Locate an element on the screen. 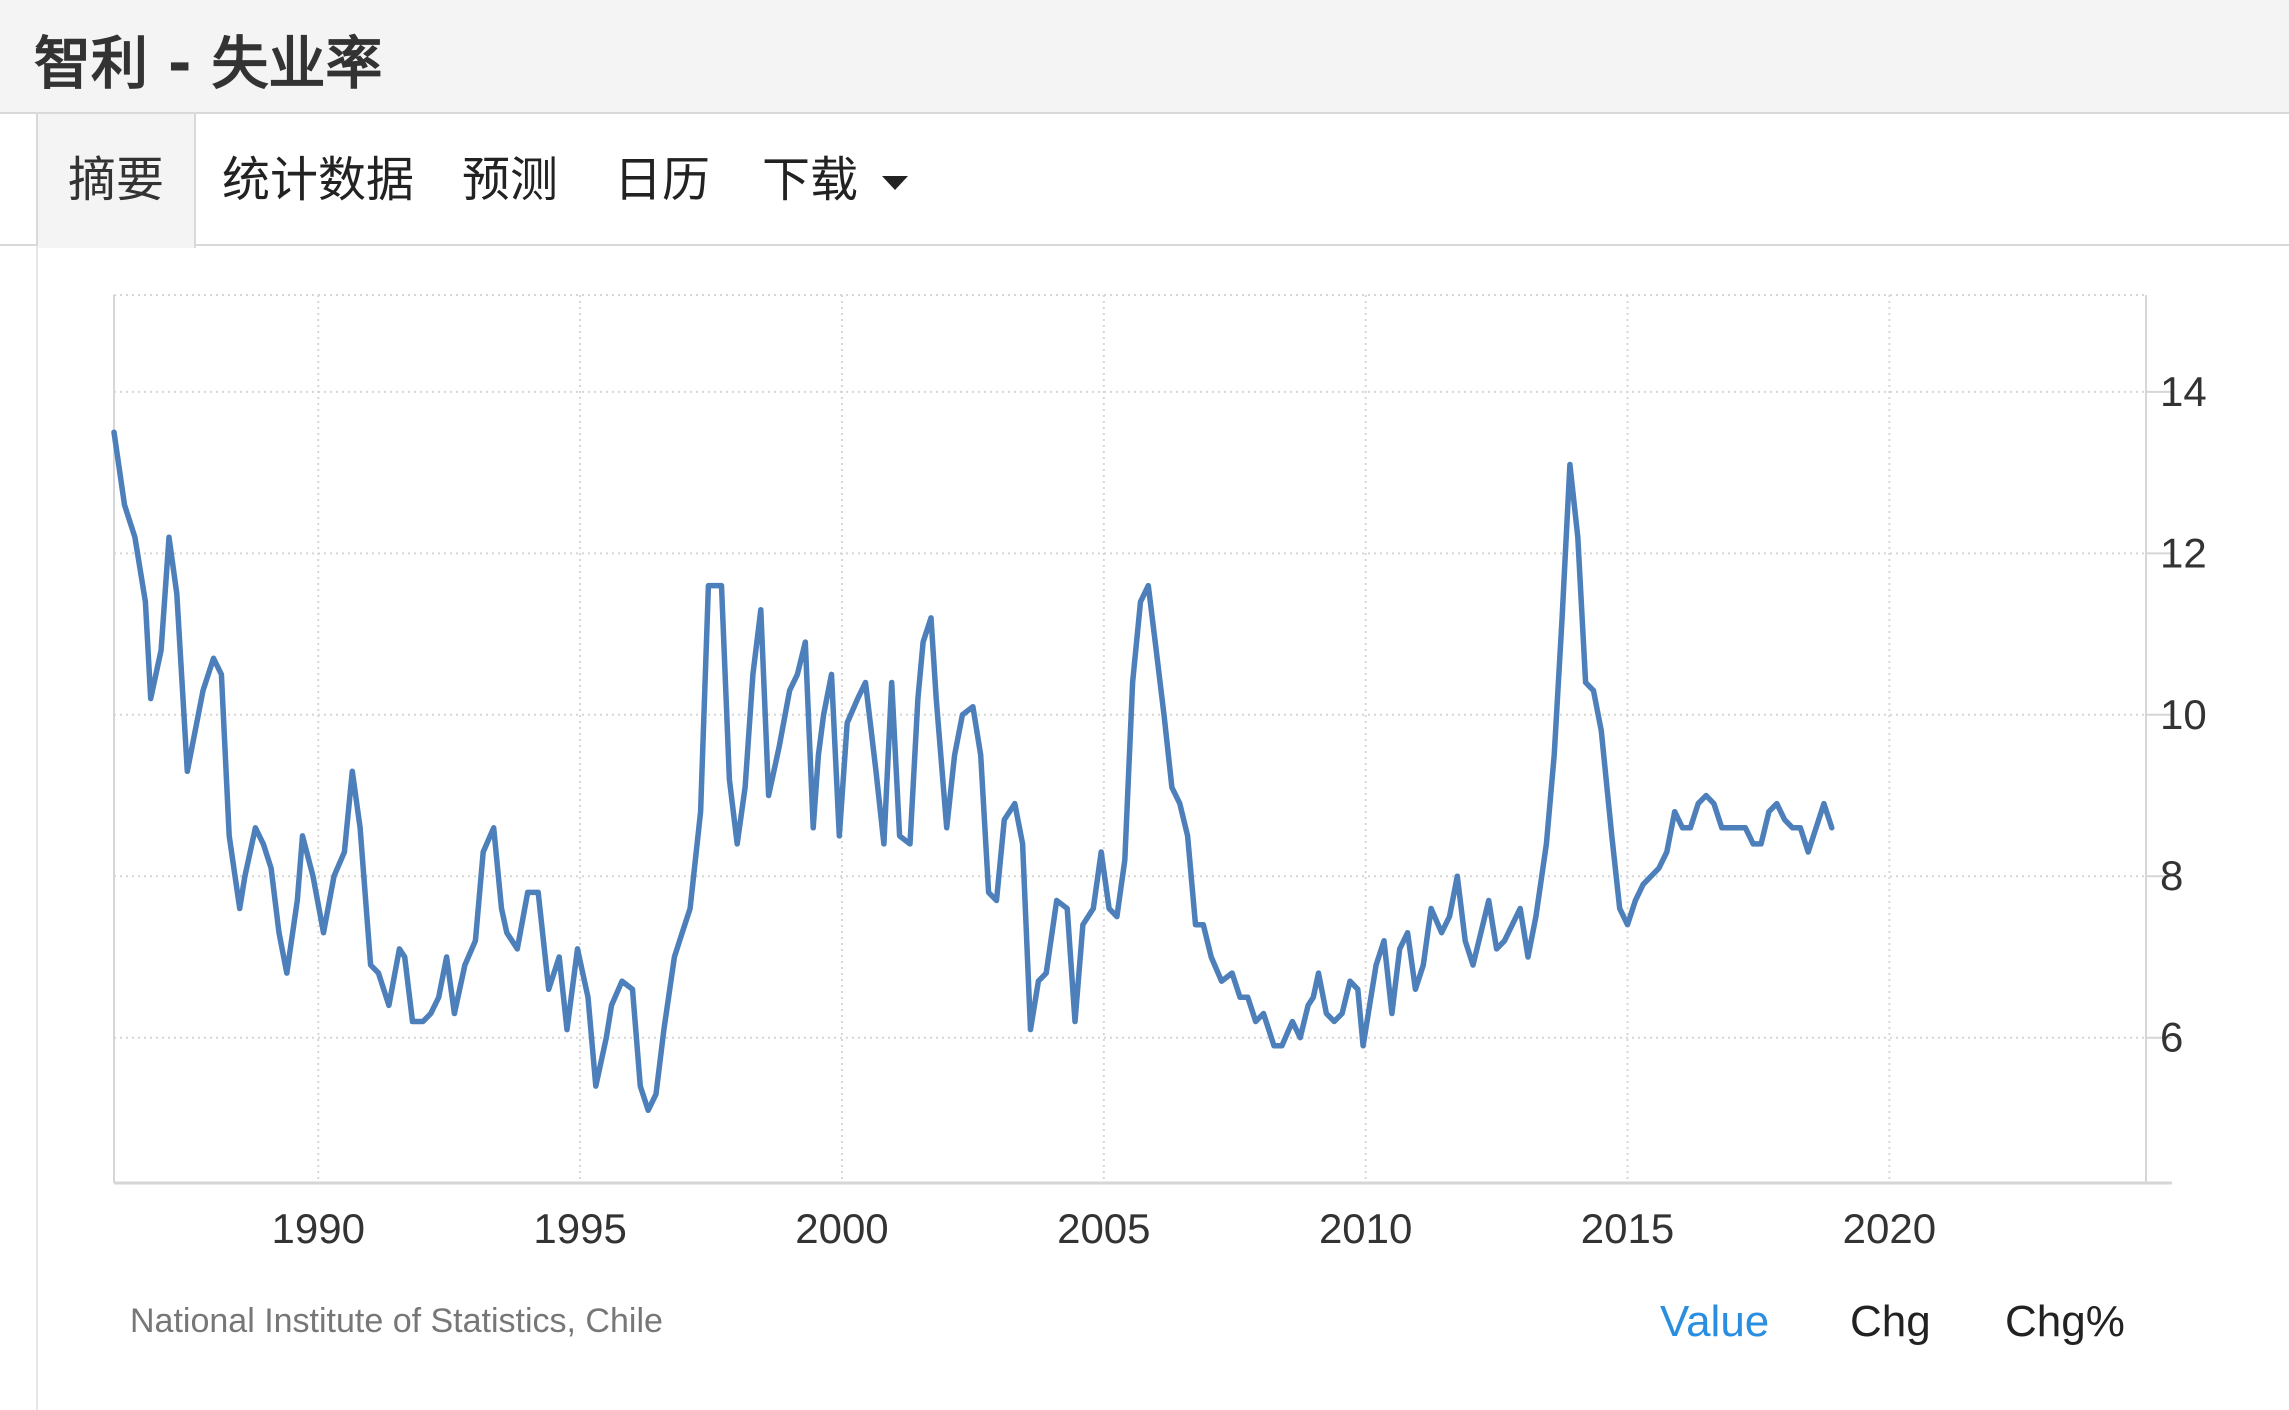  tab-summary: 摘要 is located at coordinates (116, 181).